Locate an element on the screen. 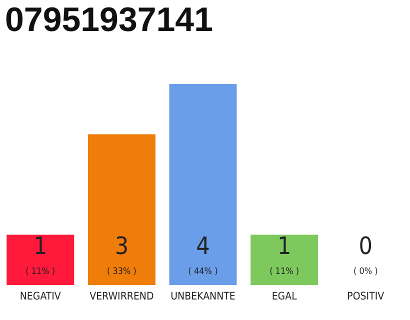  x-tick-label: VERWIRREND is located at coordinates (122, 296).